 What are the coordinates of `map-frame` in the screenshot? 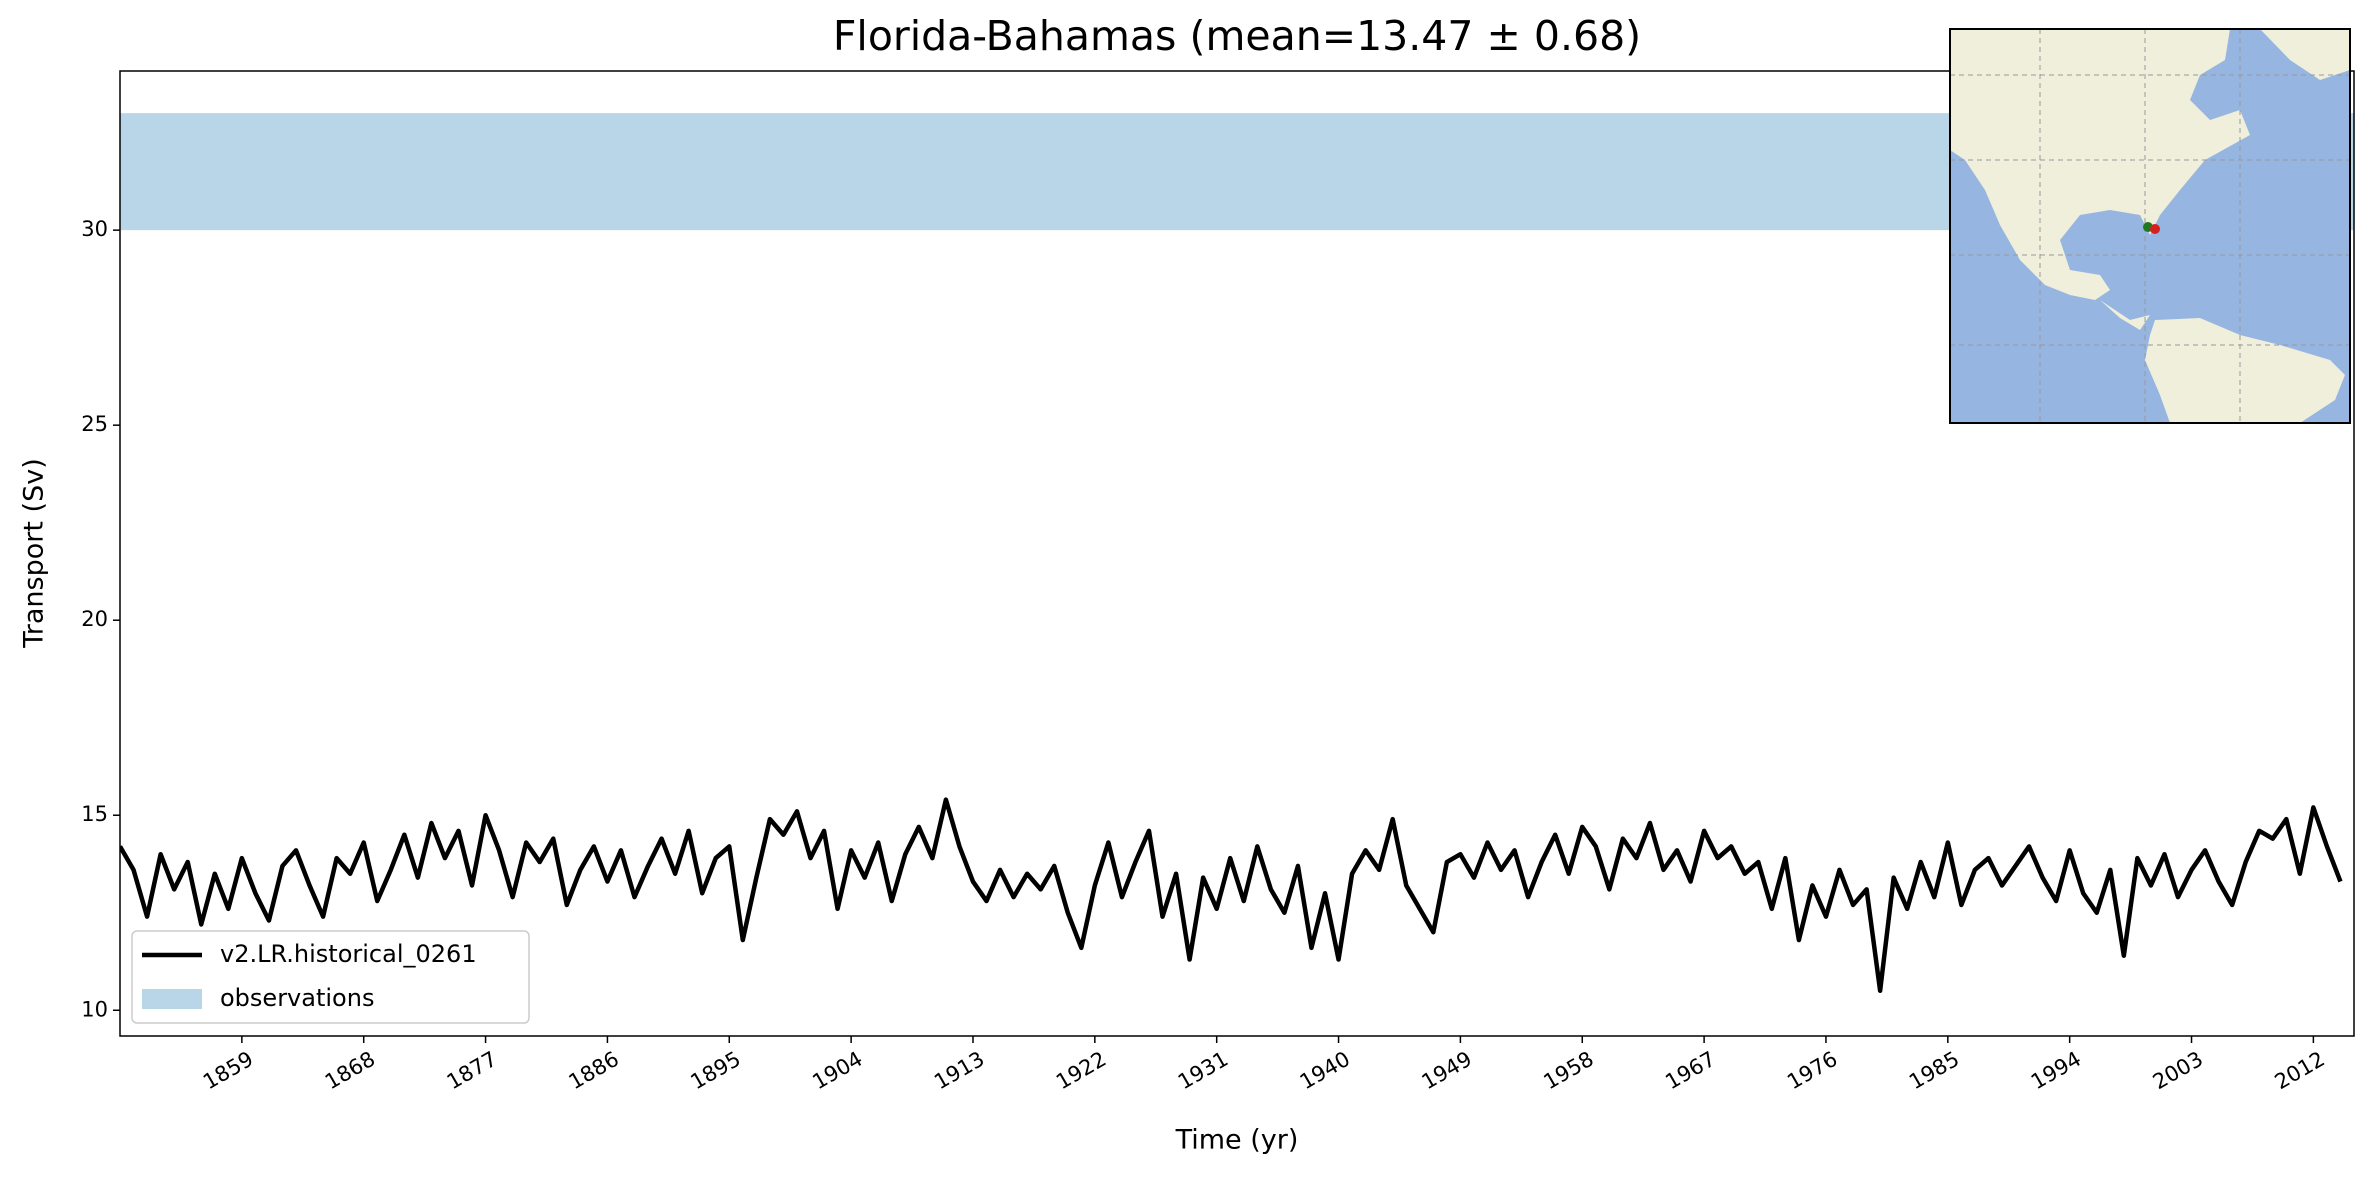 It's located at (2150, 226).